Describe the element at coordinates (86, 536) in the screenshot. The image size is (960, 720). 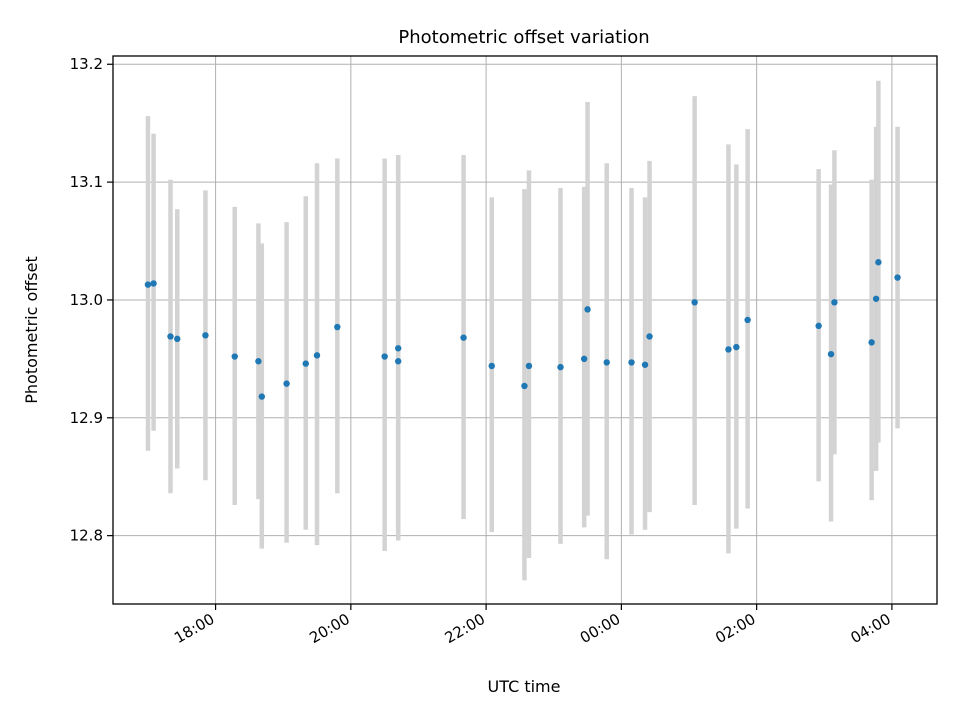
I see `y-tick-label: 12.8` at that location.